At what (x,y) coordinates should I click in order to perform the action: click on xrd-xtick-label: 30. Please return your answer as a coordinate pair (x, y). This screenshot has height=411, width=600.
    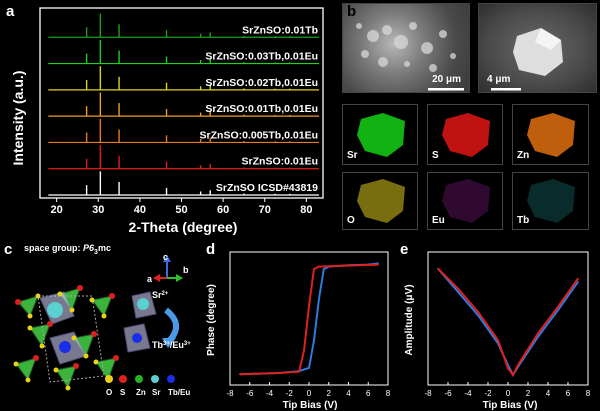
    Looking at the image, I should click on (98, 210).